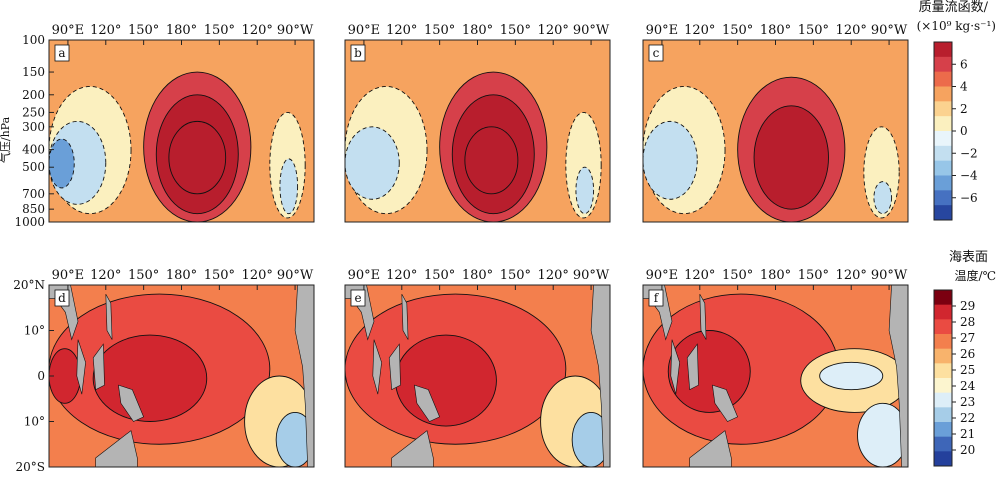 The image size is (1000, 479). Describe the element at coordinates (967, 418) in the screenshot. I see `colorbar-tick-label: 22` at that location.